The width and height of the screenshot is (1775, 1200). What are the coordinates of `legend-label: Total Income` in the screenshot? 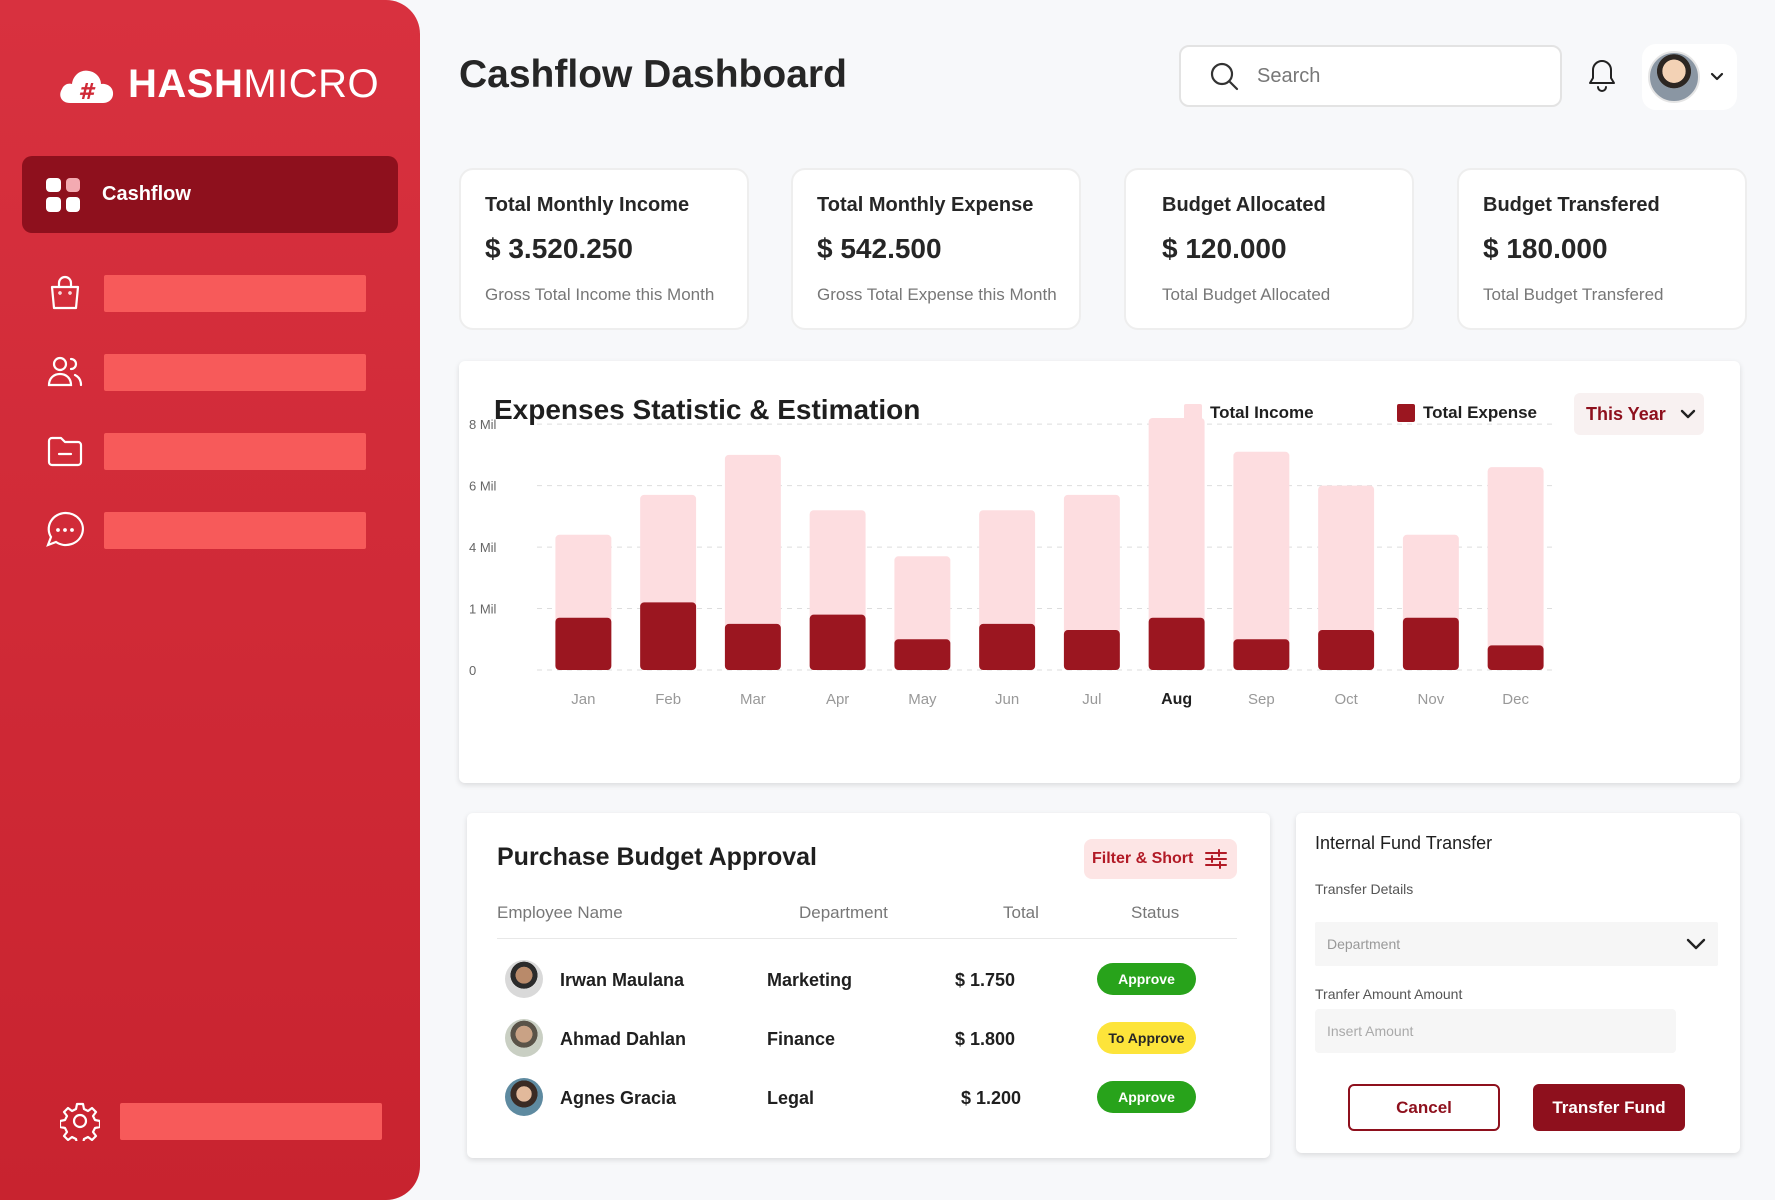 It's located at (1262, 412).